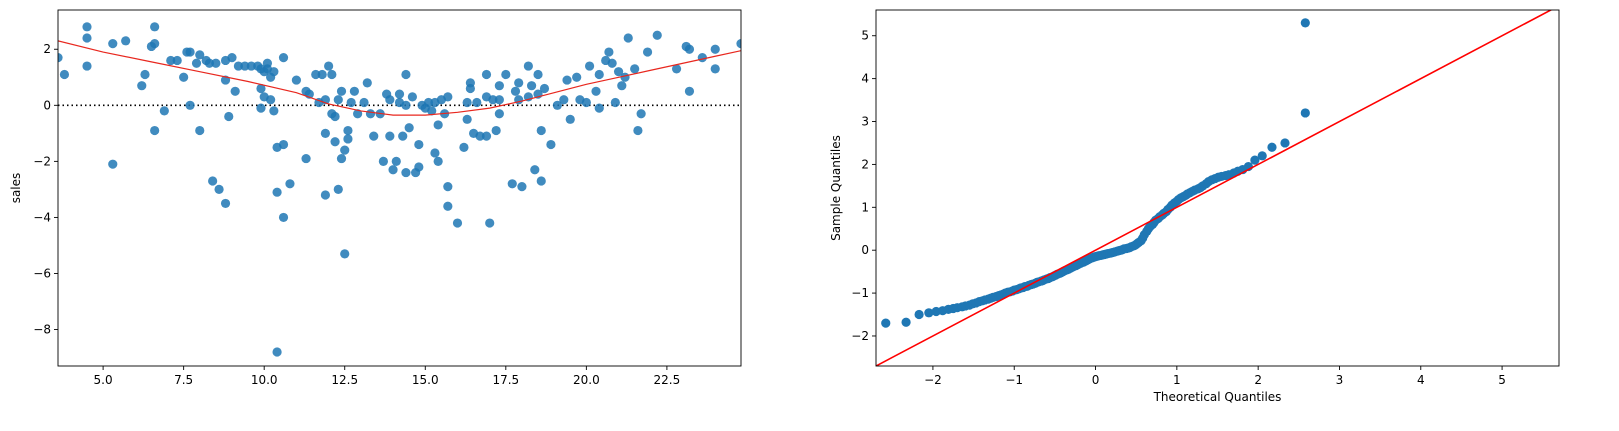  Describe the element at coordinates (865, 79) in the screenshot. I see `y-tick-label: 4` at that location.